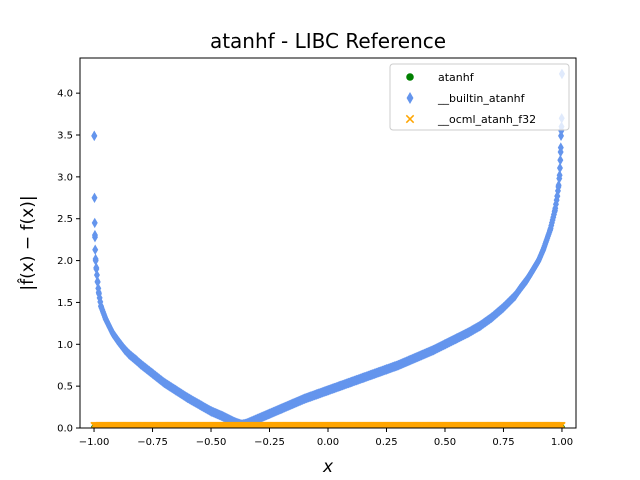 Image resolution: width=640 pixels, height=480 pixels. I want to click on x-tick-label: 0.25, so click(386, 442).